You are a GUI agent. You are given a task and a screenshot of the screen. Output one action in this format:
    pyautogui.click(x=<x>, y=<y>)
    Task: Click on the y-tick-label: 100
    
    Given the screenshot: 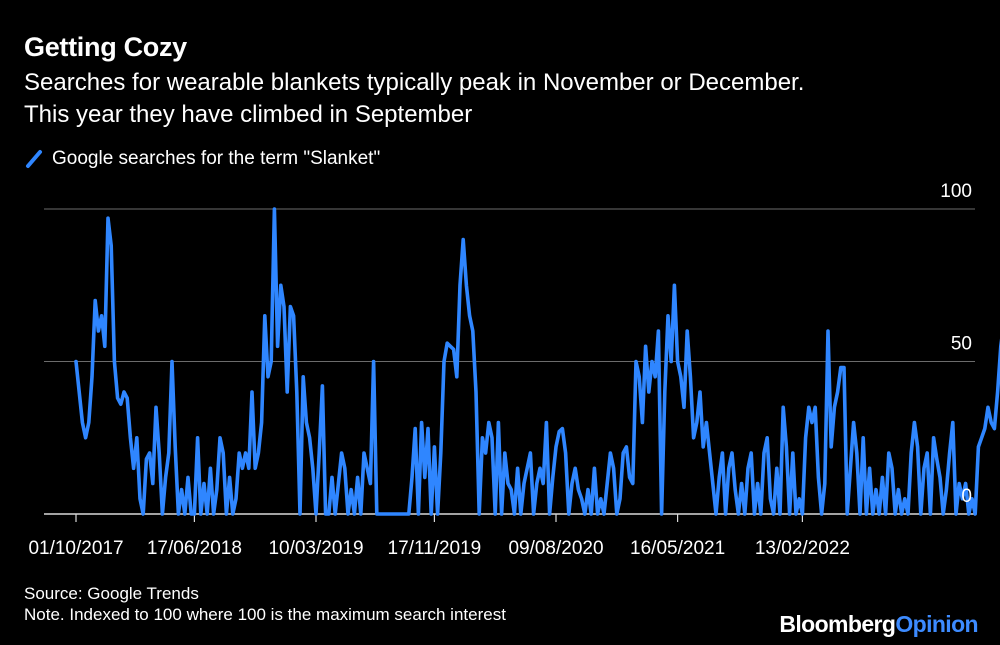 What is the action you would take?
    pyautogui.click(x=956, y=191)
    